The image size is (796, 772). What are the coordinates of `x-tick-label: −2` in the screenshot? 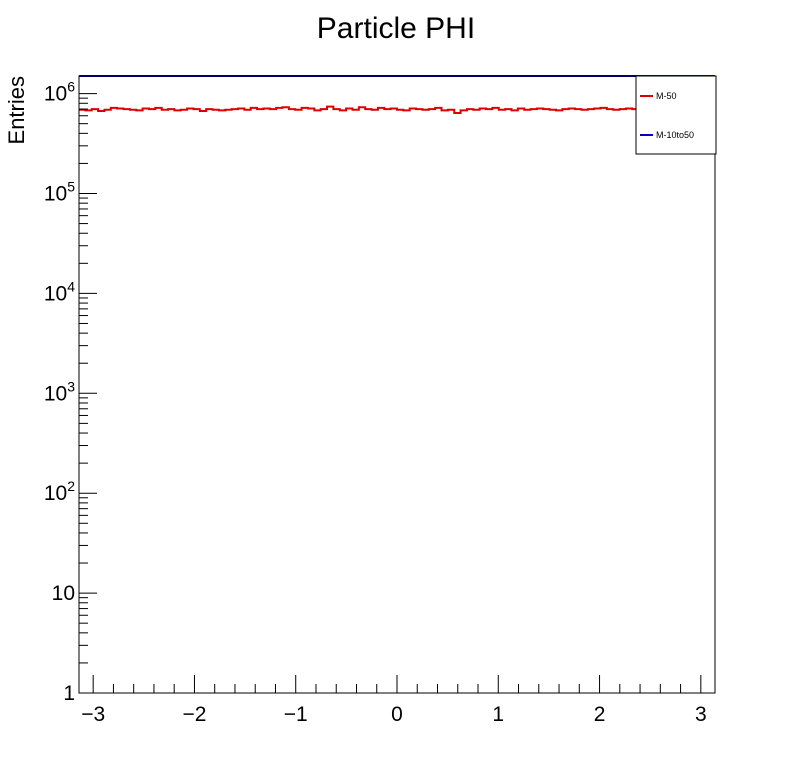 It's located at (194, 714).